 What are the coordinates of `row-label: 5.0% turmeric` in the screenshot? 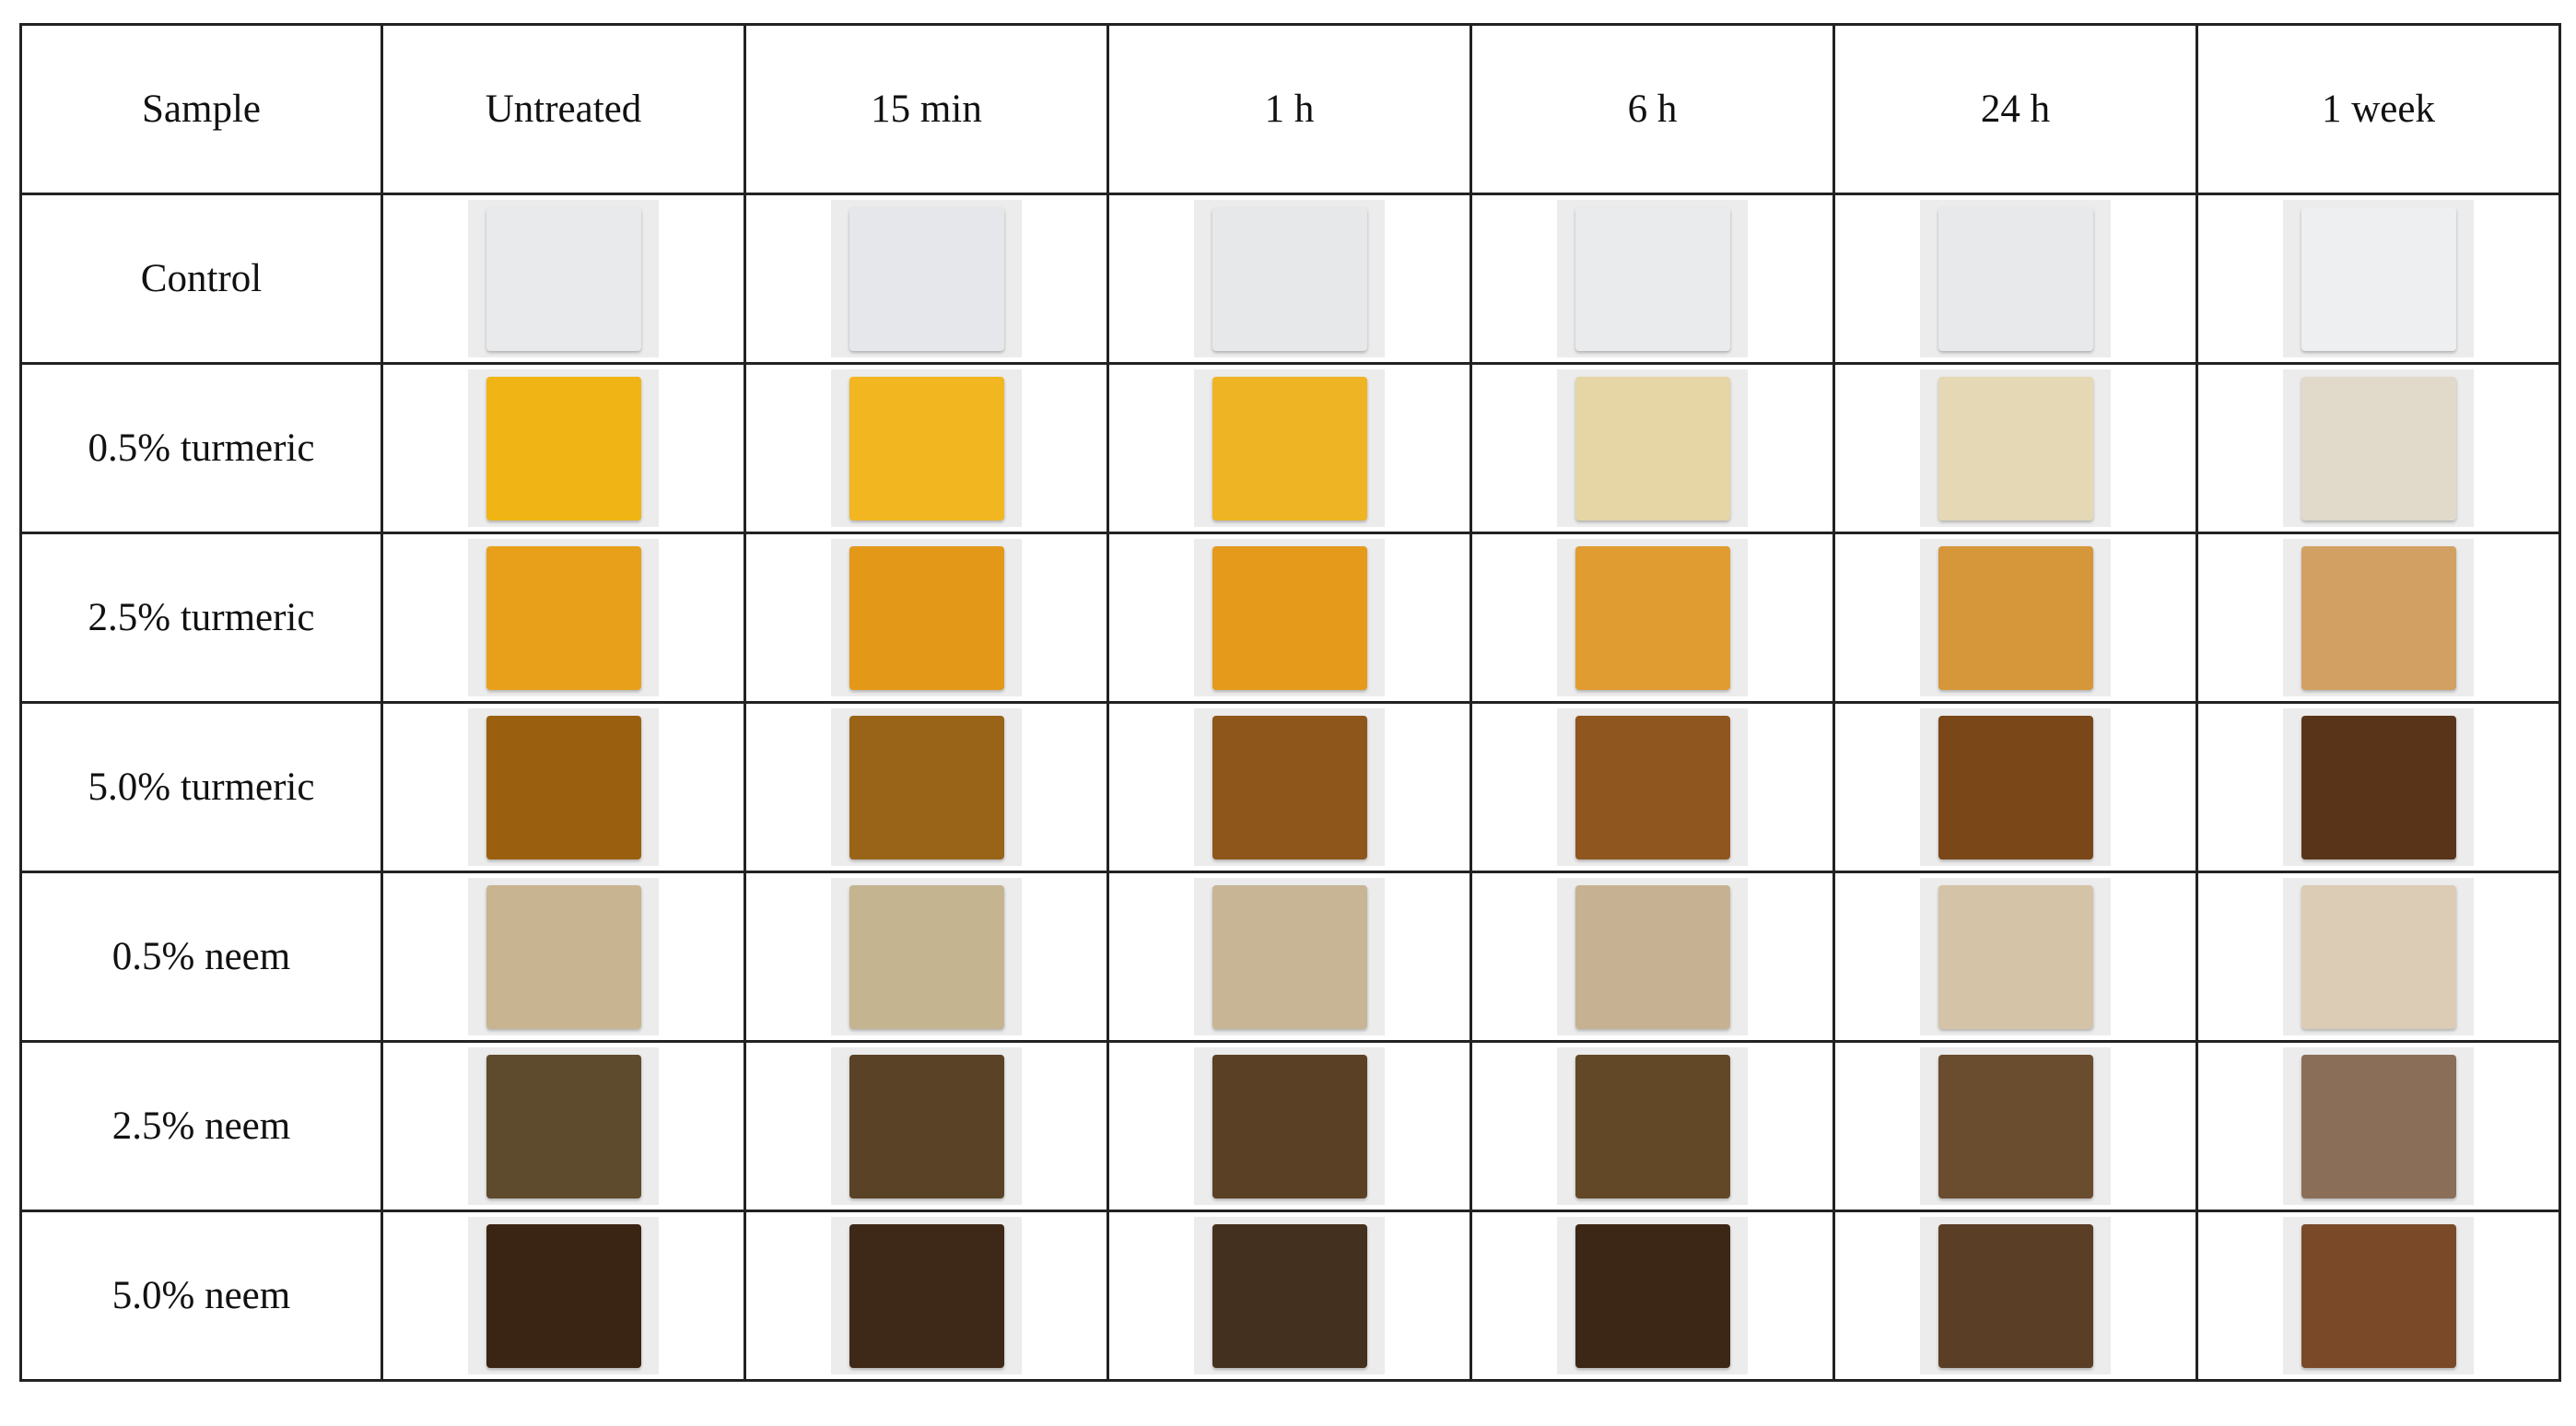 It's located at (201, 787).